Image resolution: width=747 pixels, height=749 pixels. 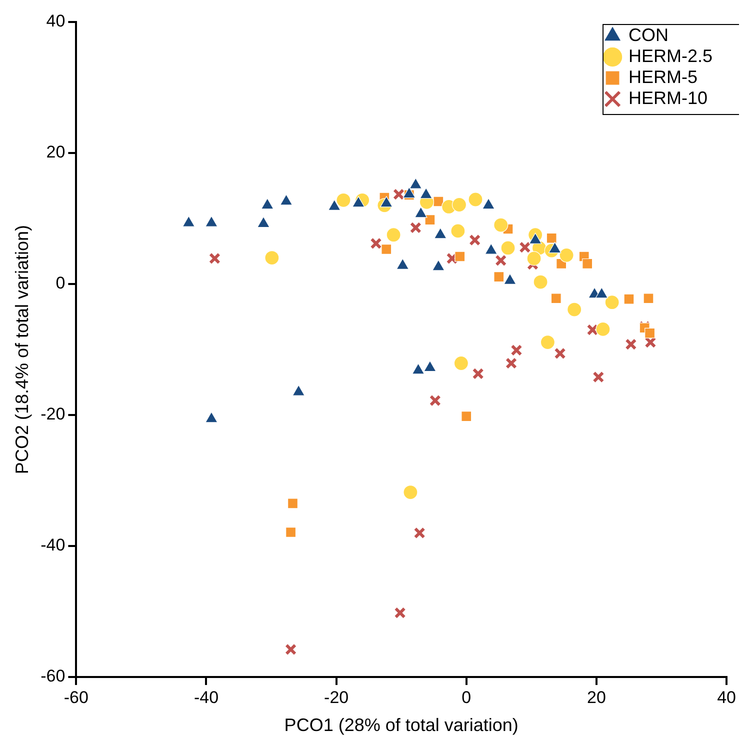 I want to click on x-tick-label: 40, so click(x=726, y=697).